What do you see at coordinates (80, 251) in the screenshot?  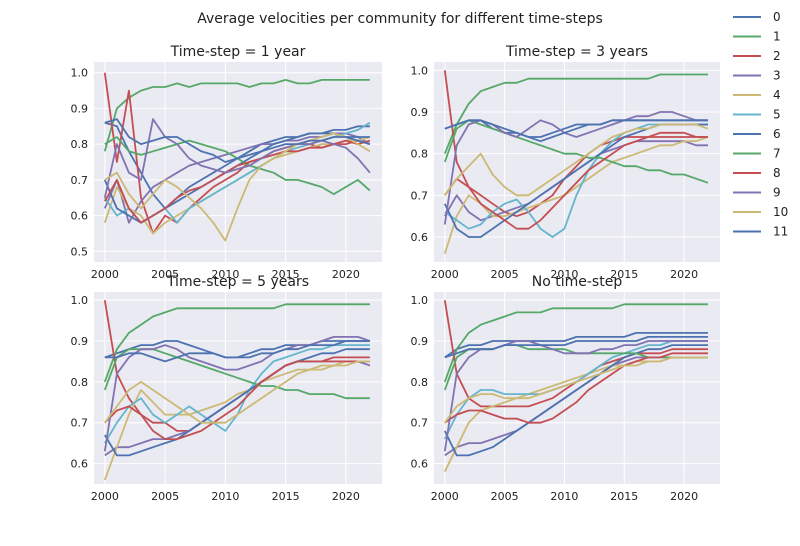 I see `y-tick-label: 0.5` at bounding box center [80, 251].